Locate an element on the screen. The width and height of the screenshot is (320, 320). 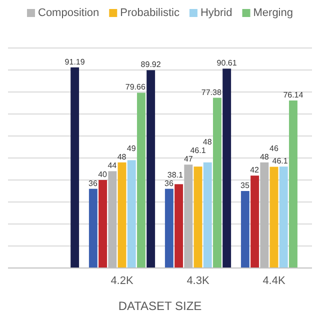
x-tick-label: 4.4K is located at coordinates (274, 281).